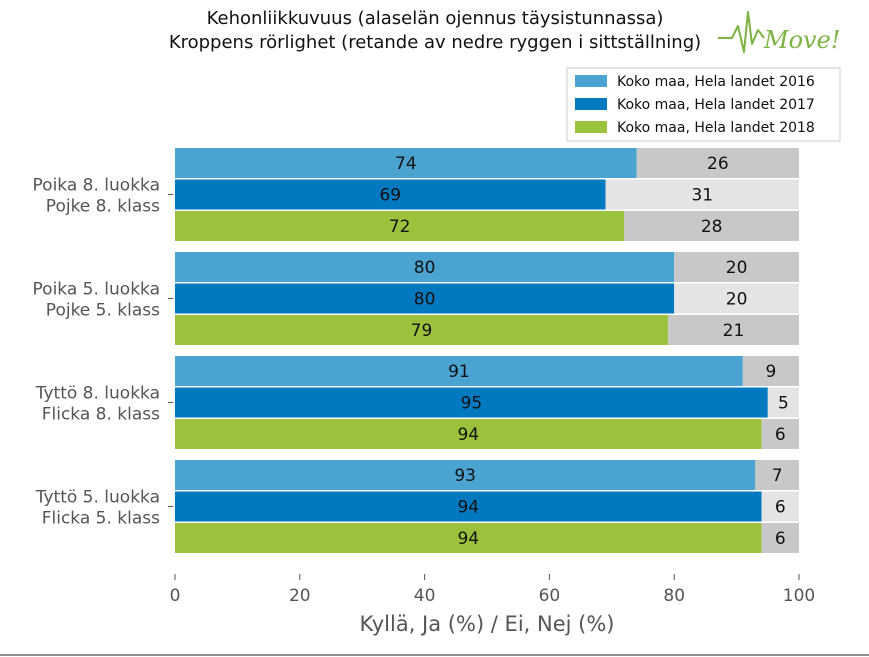 This screenshot has width=869, height=657. What do you see at coordinates (716, 82) in the screenshot?
I see `legend-label: Koko maa, Hela landet 2016` at bounding box center [716, 82].